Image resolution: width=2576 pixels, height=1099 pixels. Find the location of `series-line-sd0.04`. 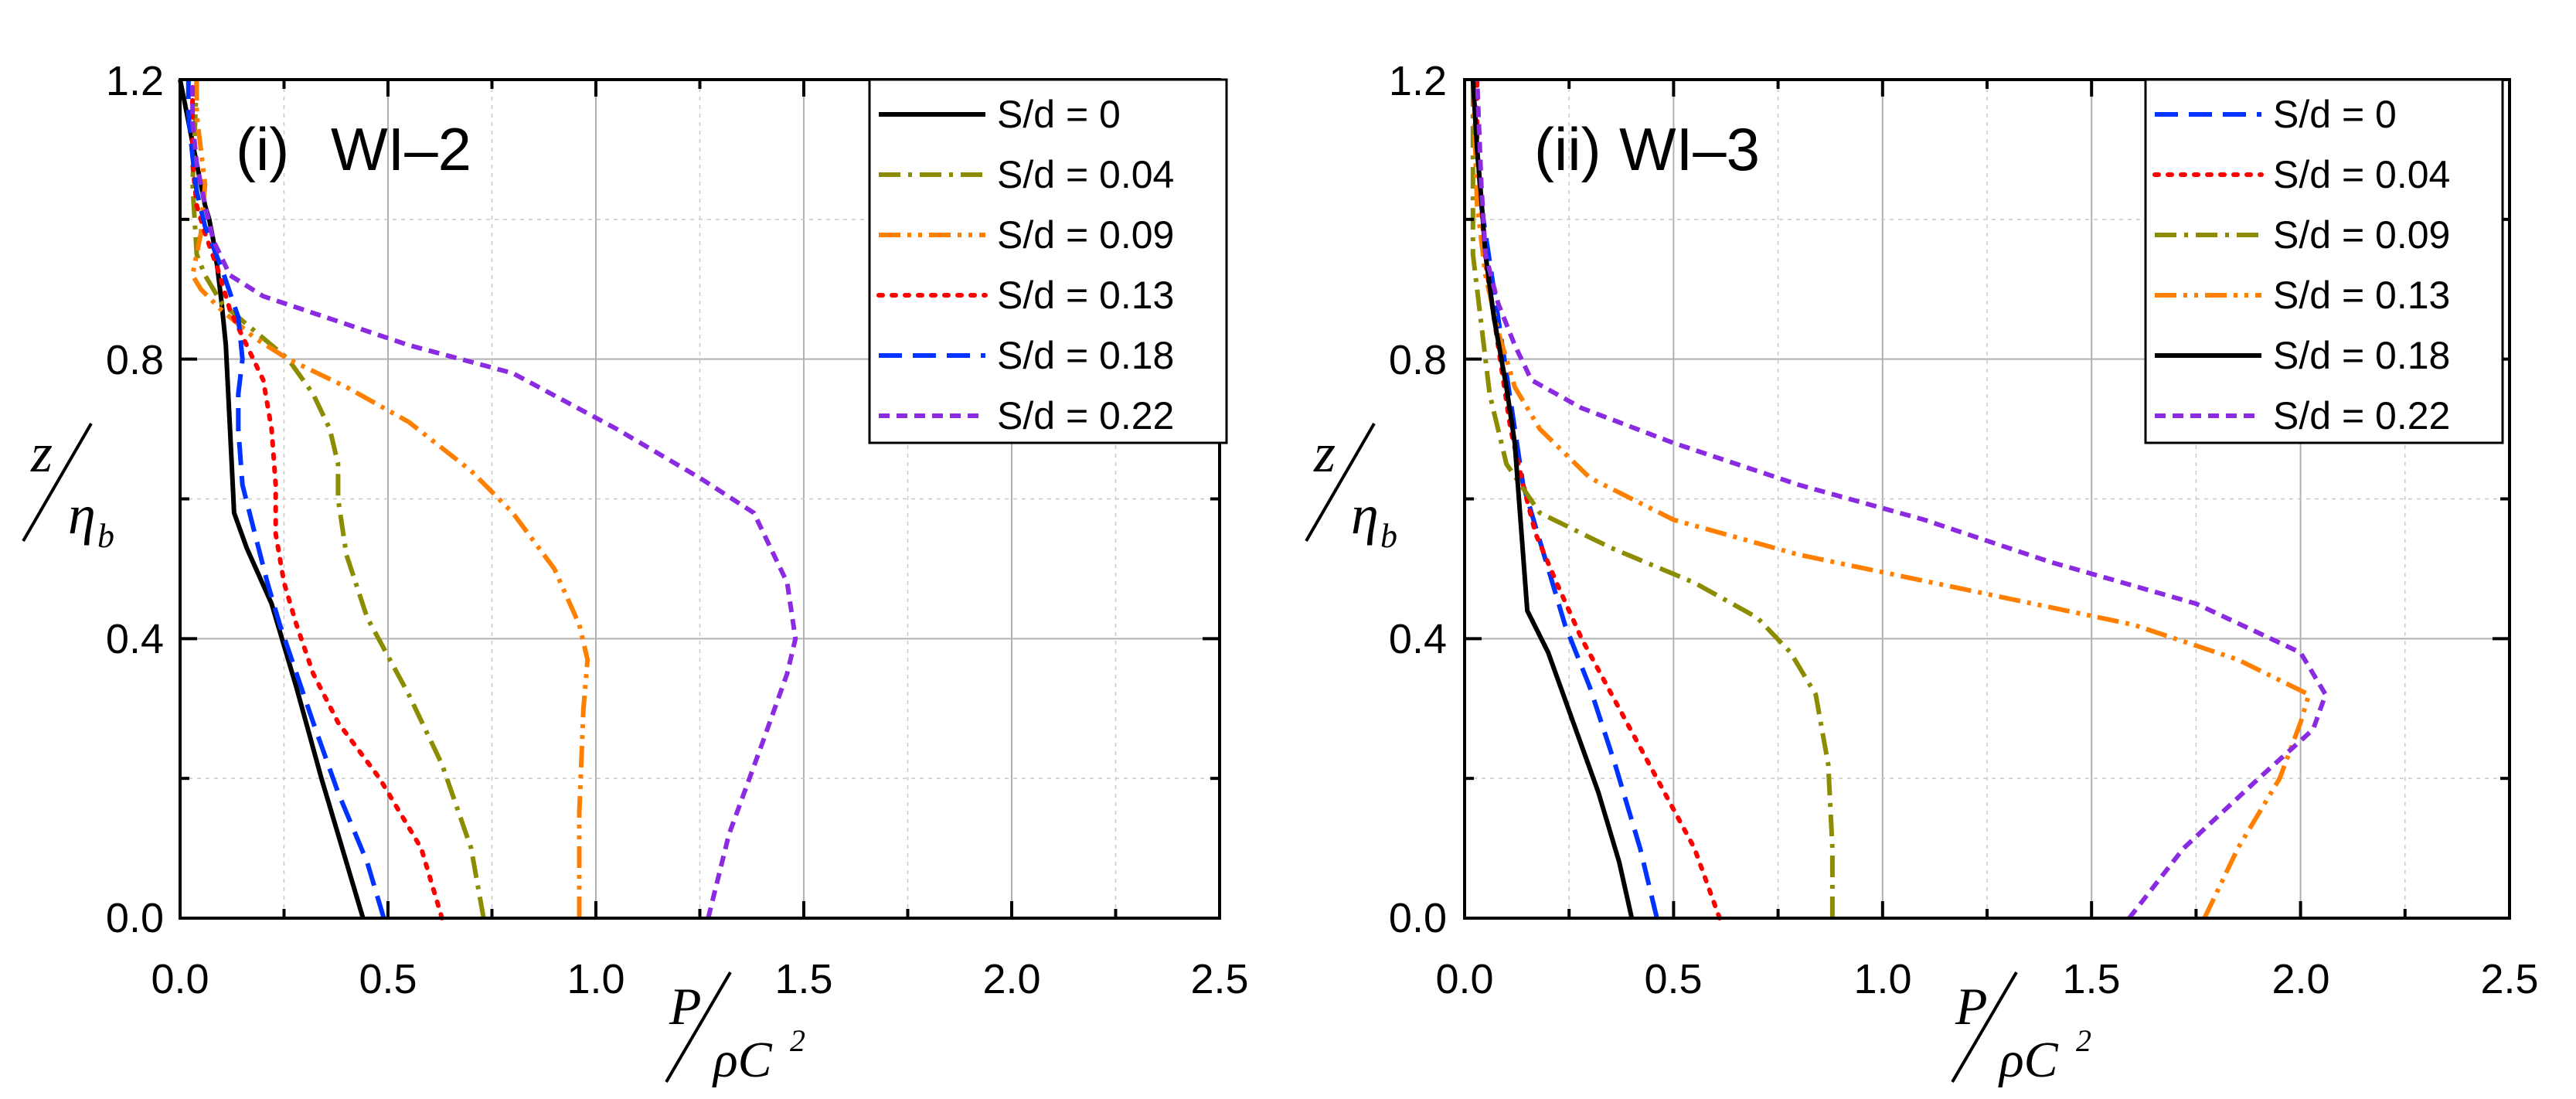

series-line-sd0.04 is located at coordinates (338, 499).